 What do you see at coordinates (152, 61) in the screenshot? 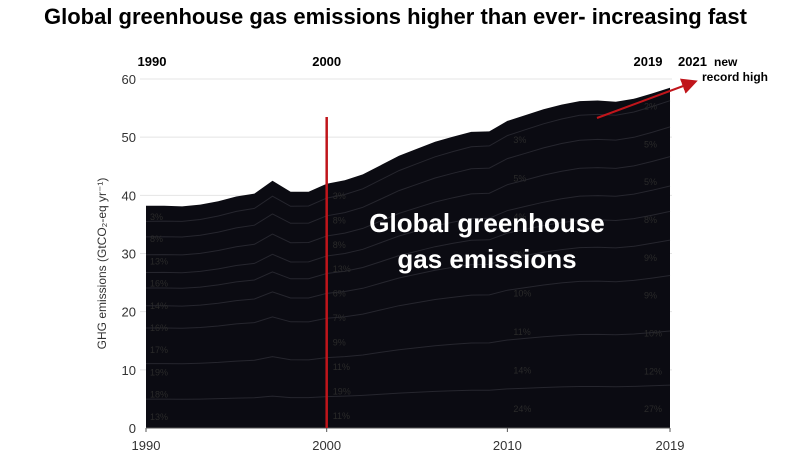
I see `top-year-label: 1990` at bounding box center [152, 61].